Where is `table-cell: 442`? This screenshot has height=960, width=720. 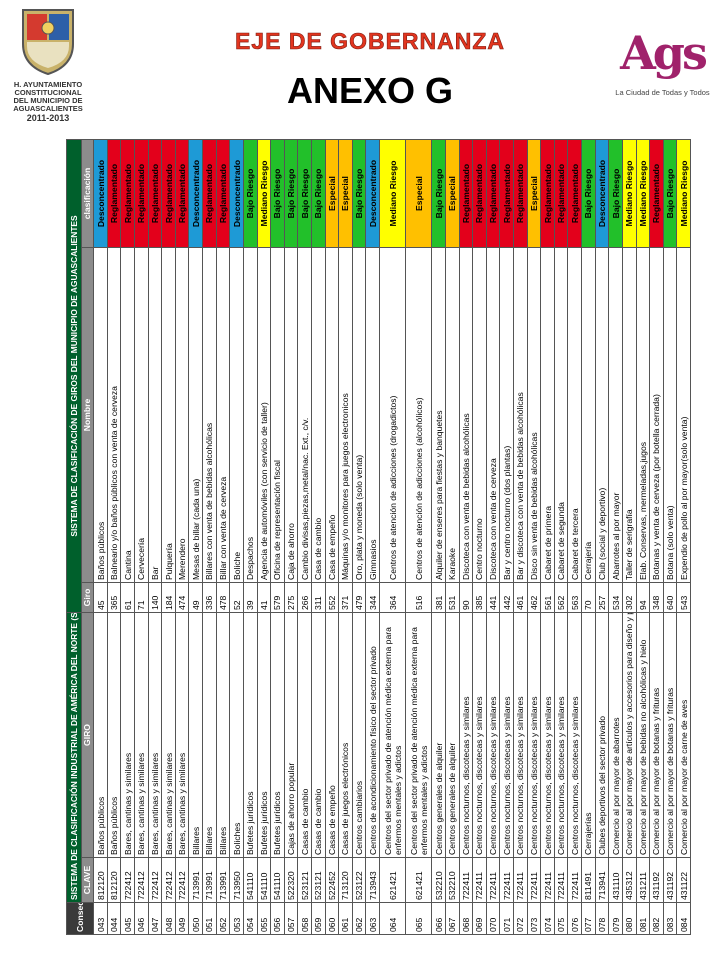
table-cell: 442 is located at coordinates (506, 597).